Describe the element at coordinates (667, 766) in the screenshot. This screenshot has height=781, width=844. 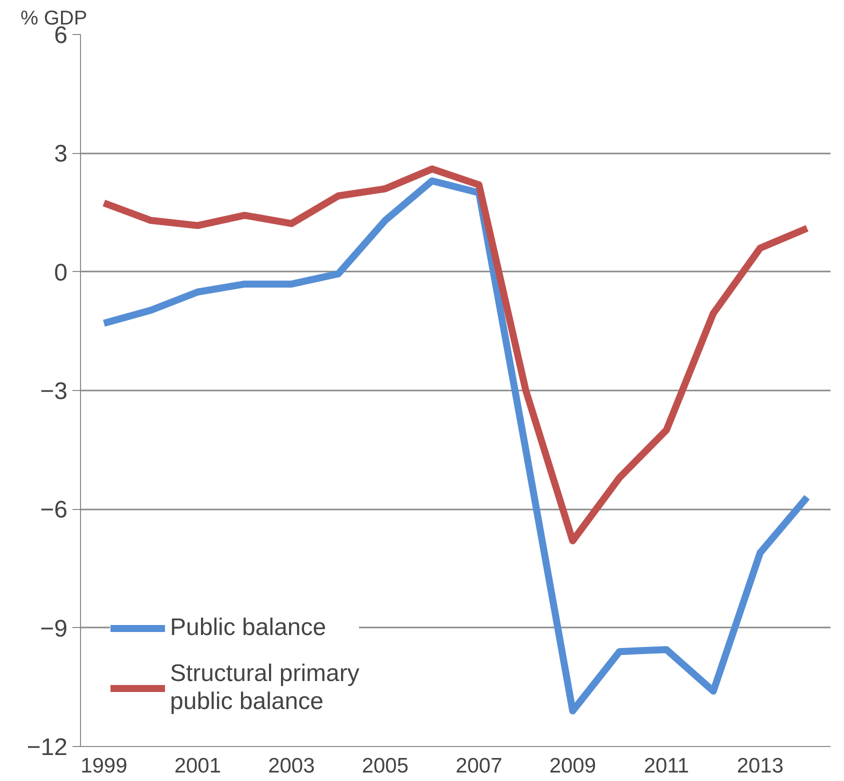
I see `x-tick-label: 2011` at that location.